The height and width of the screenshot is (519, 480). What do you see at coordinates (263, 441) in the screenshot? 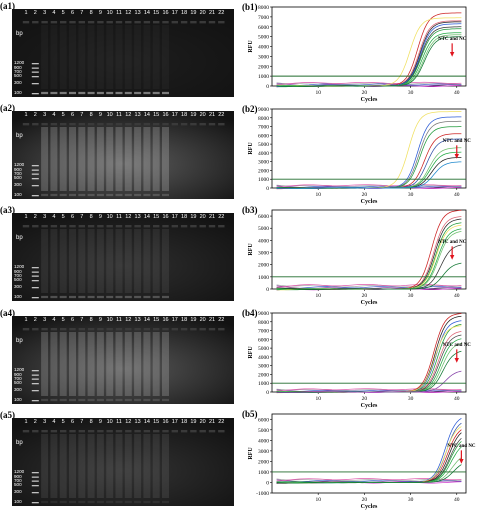
I see `y-tick-label: 4000` at bounding box center [263, 441].